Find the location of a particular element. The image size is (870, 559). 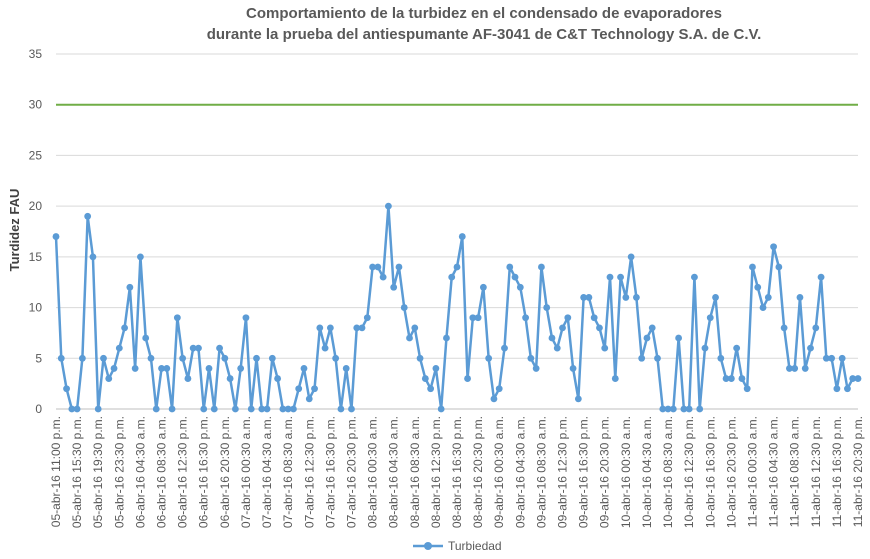

x-tick-label: 07-abr-16 20:30 p.m. is located at coordinates (351, 472).